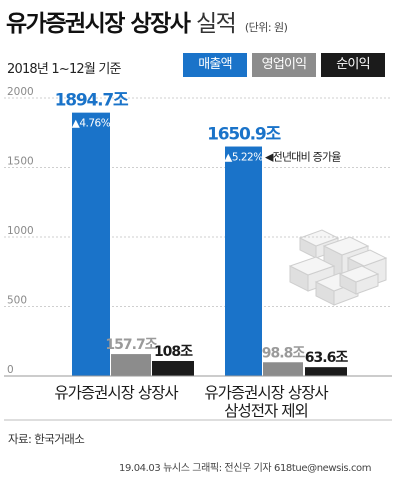  What do you see at coordinates (20, 92) in the screenshot?
I see `y-tick-label: 2000` at bounding box center [20, 92].